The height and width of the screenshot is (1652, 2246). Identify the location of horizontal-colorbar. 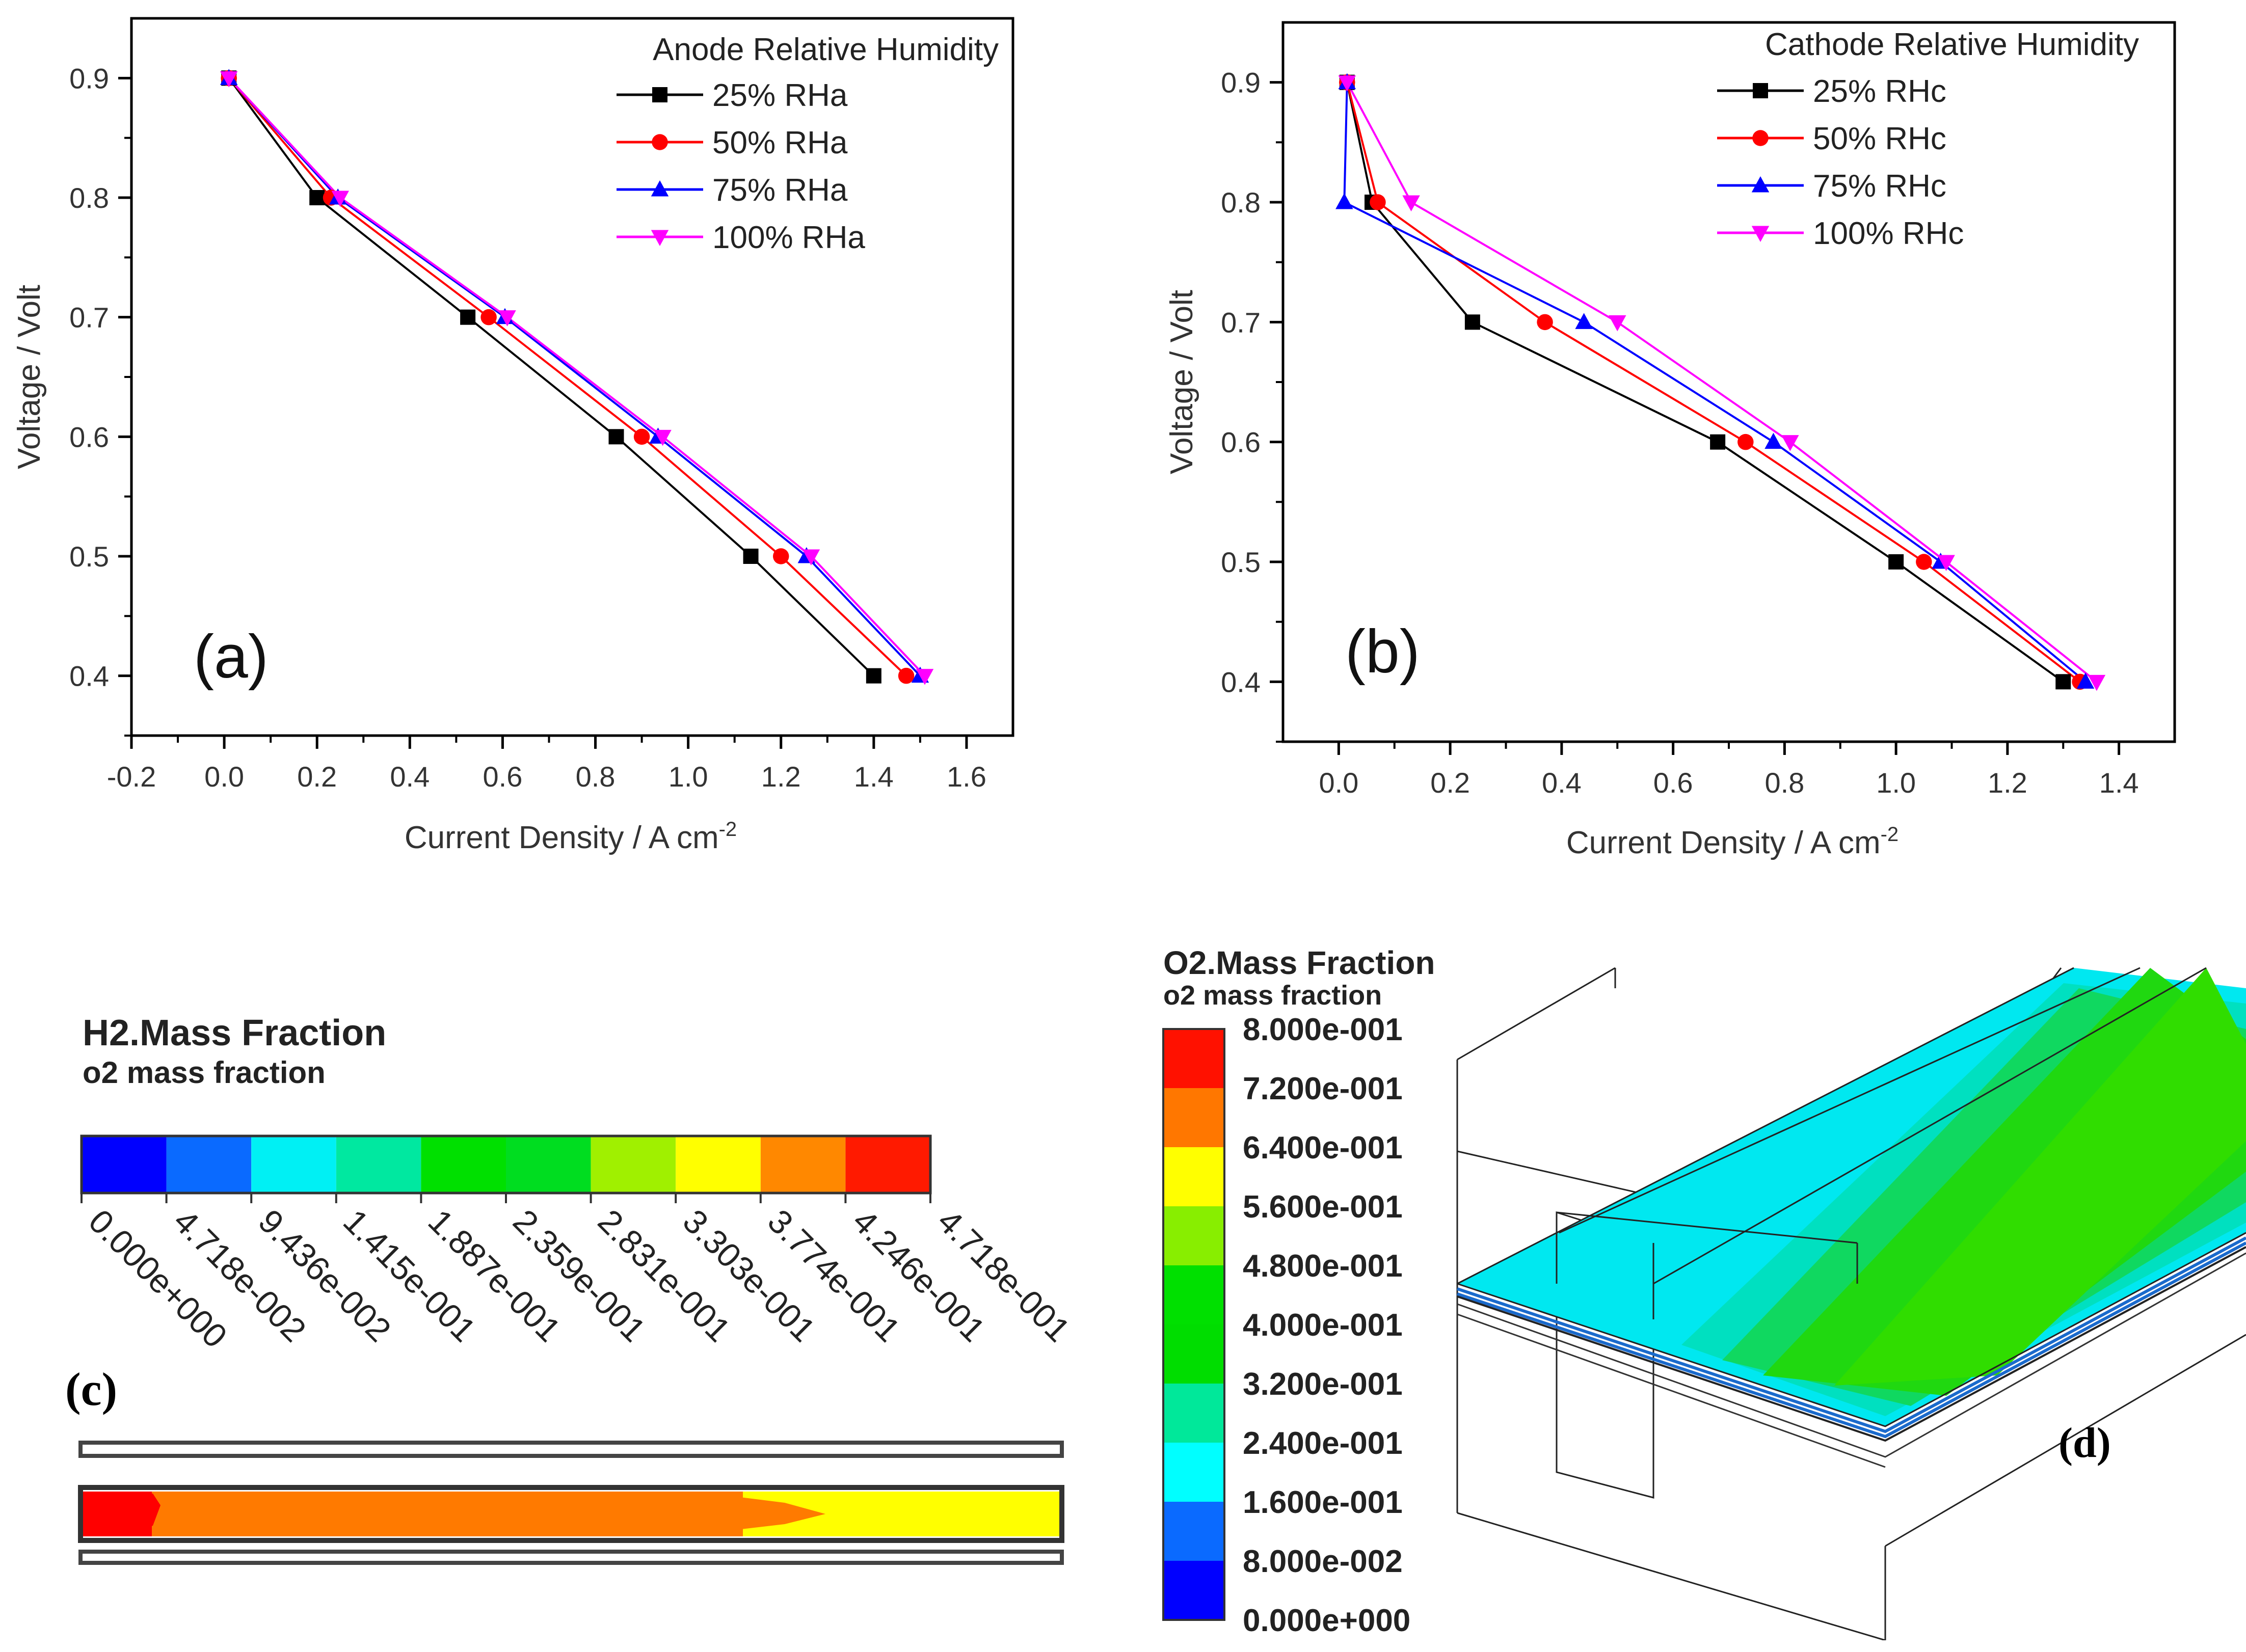
(506, 1164).